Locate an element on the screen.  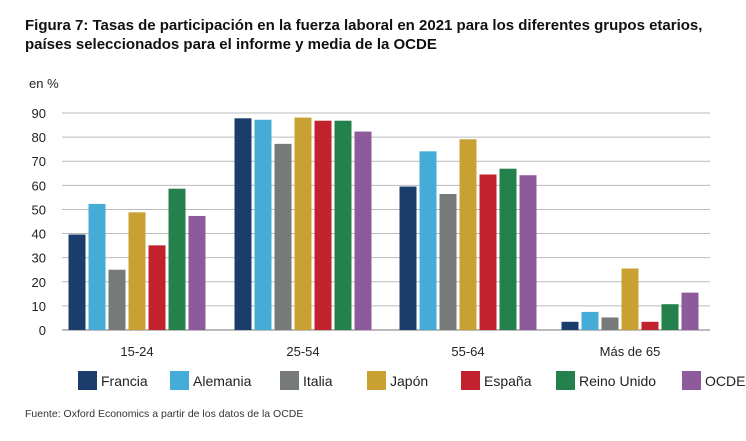
legend-label: OCDE is located at coordinates (725, 381).